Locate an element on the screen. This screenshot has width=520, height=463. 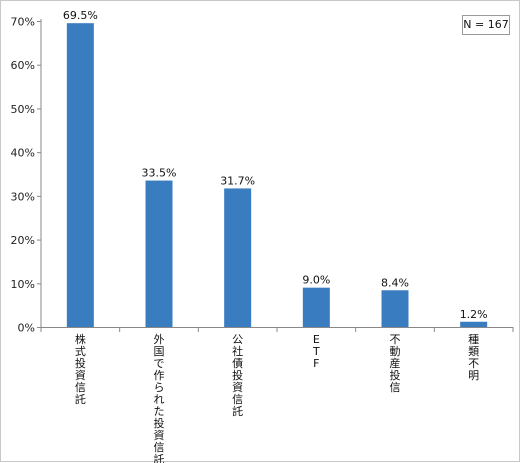
data-label: 33.5% is located at coordinates (159, 173).